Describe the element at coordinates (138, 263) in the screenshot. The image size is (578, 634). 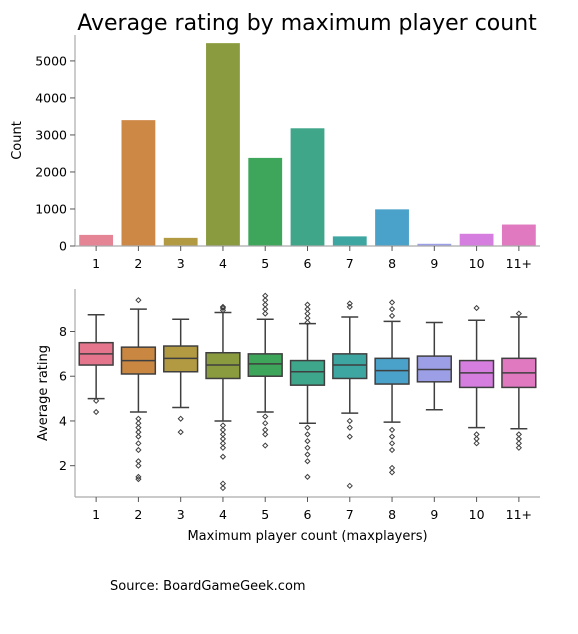
I see `bar-x-tick-label: 2` at that location.